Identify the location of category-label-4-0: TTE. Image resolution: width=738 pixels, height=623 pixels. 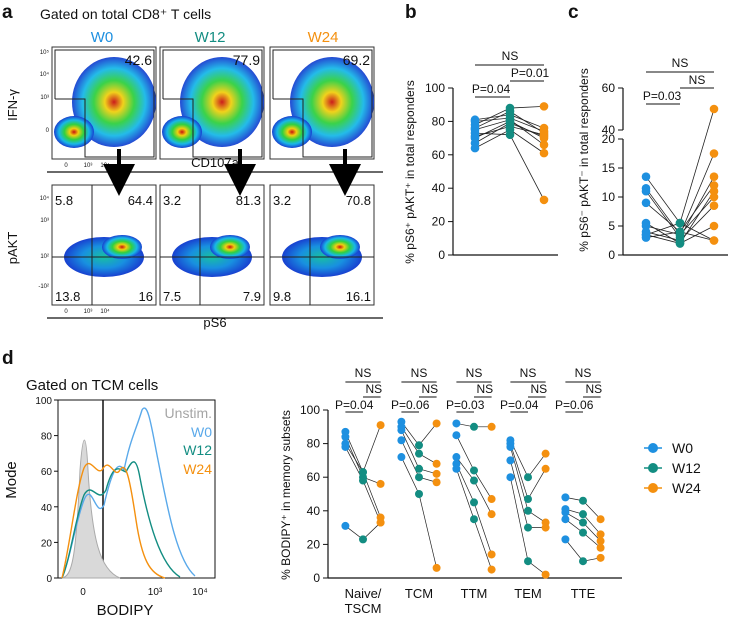
(583, 593).